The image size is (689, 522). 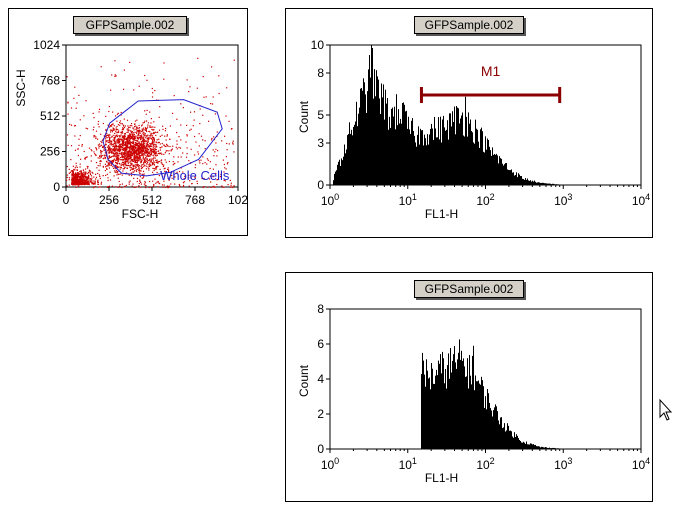 What do you see at coordinates (320, 73) in the screenshot?
I see `y-tick-label: 8` at bounding box center [320, 73].